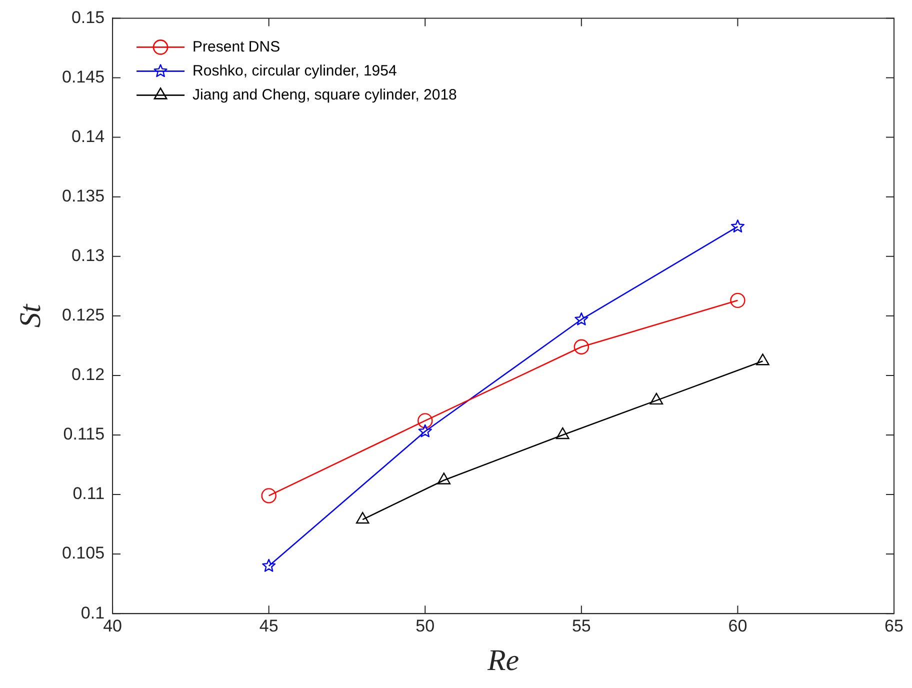 This screenshot has height=688, width=912. What do you see at coordinates (88, 374) in the screenshot?
I see `y-tick-label: 0.12` at bounding box center [88, 374].